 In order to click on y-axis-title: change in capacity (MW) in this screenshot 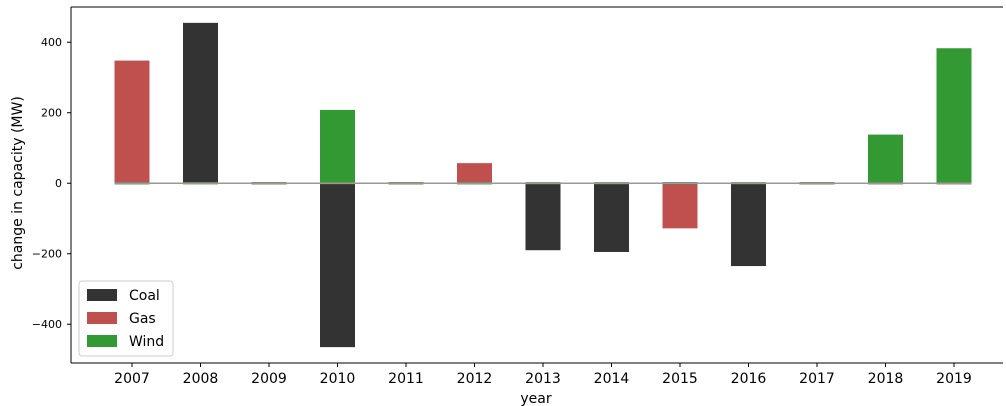, I will do `click(18, 183)`.